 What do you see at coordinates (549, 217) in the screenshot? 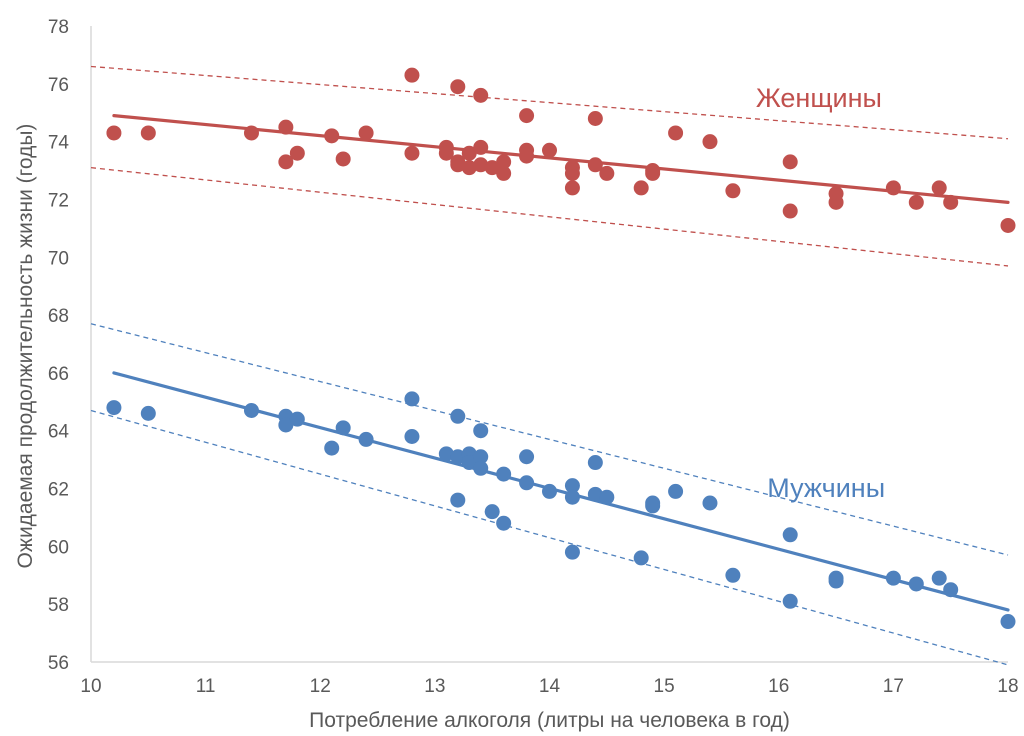
I see `women-lower-band-line` at bounding box center [549, 217].